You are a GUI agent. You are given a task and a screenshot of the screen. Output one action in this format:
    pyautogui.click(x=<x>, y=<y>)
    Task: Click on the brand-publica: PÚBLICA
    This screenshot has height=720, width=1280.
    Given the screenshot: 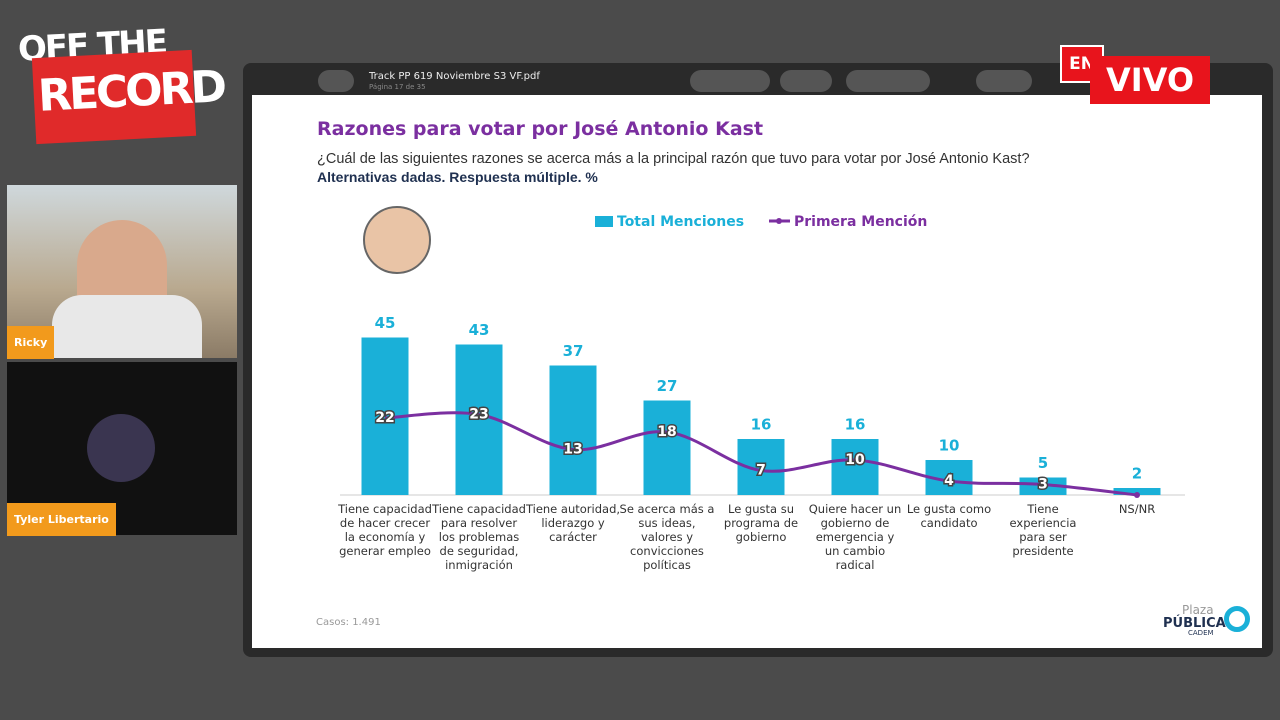 What is the action you would take?
    pyautogui.click(x=1194, y=623)
    